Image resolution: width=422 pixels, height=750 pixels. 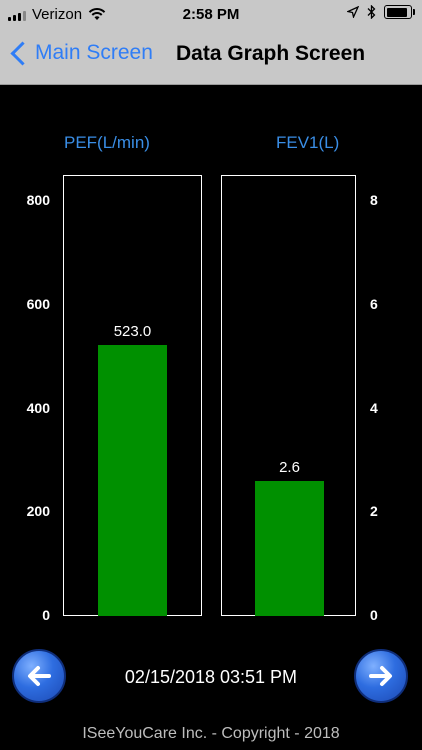 What do you see at coordinates (38, 407) in the screenshot?
I see `pef-y-tick: 400` at bounding box center [38, 407].